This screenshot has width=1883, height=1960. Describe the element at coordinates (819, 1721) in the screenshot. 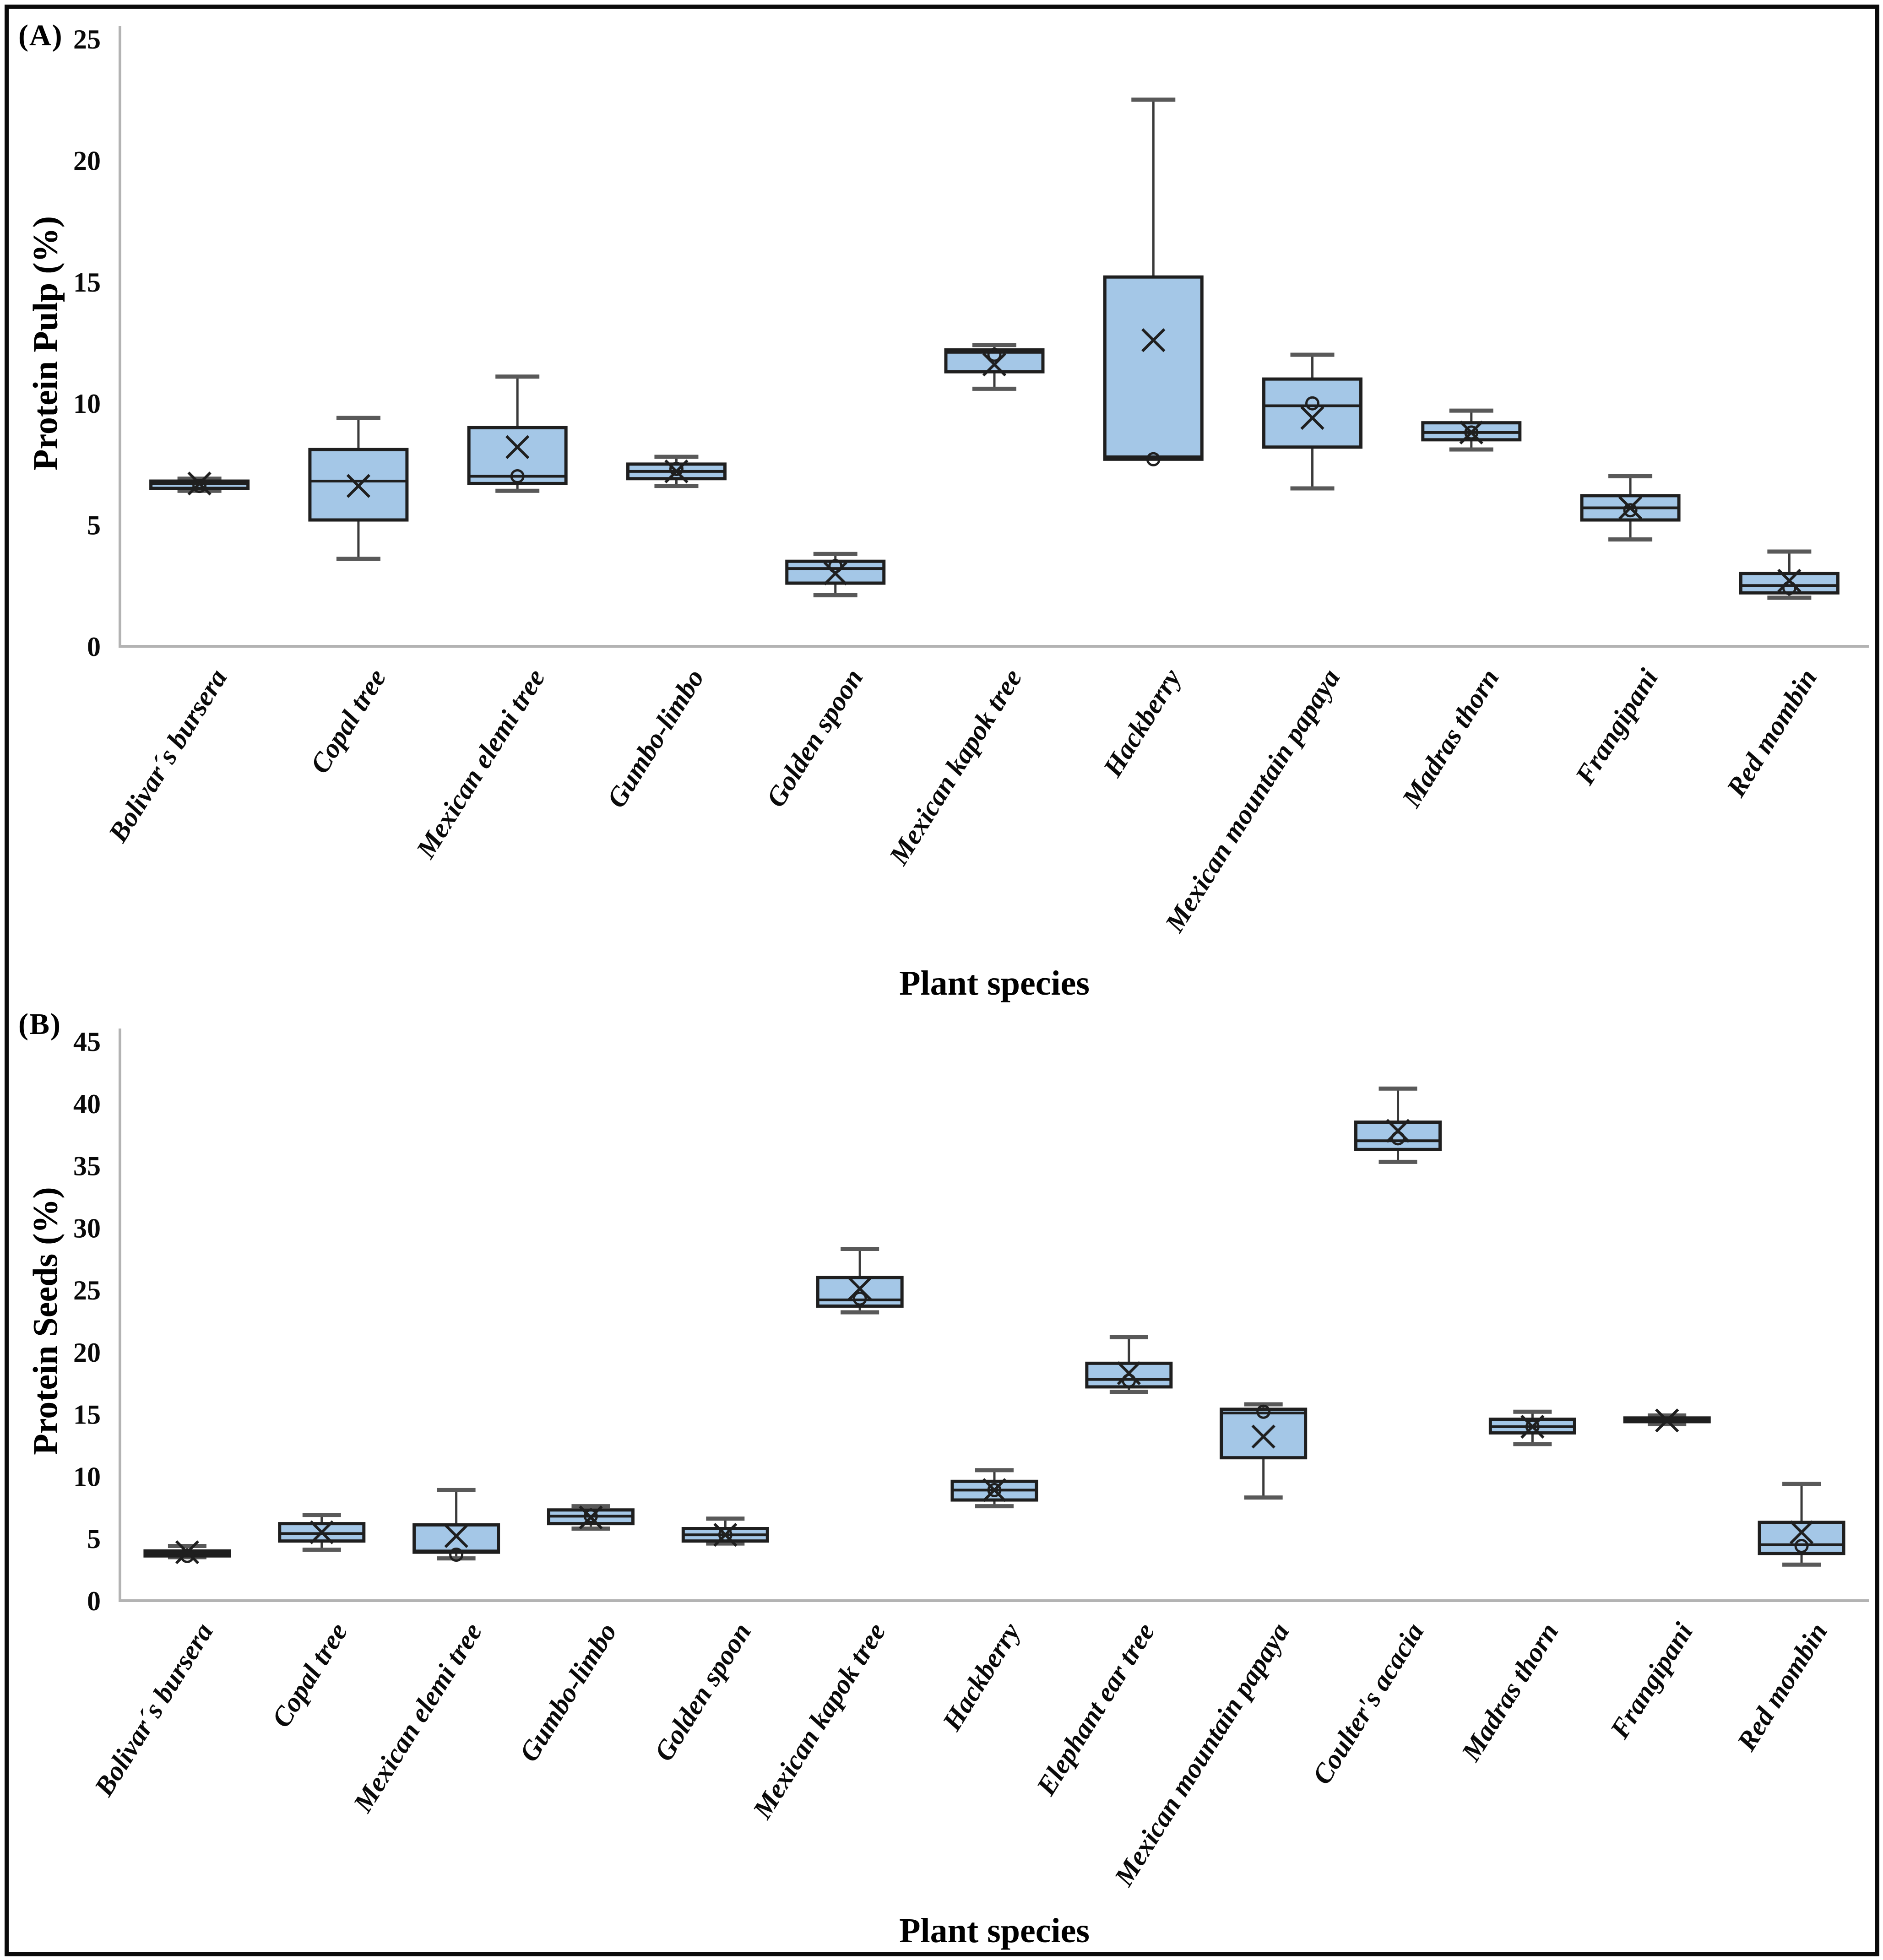

I see `x-category-label: Mexican kapok tree` at that location.